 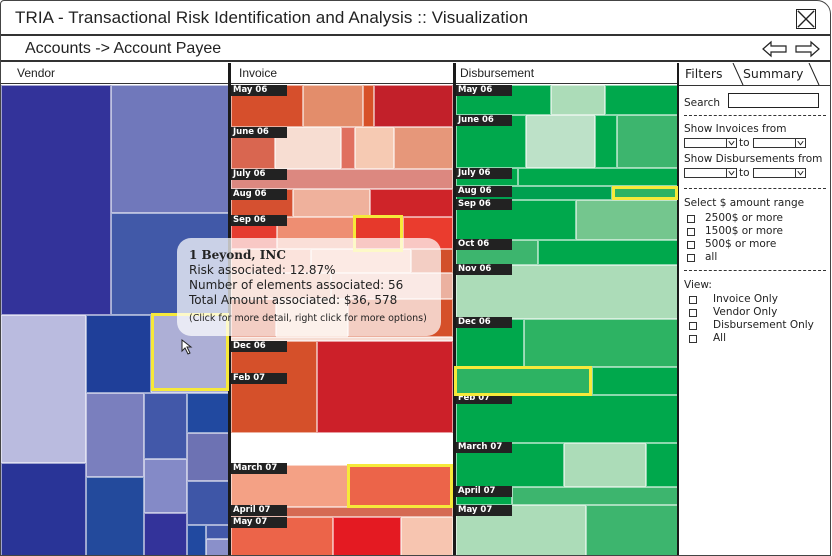 What do you see at coordinates (704, 73) in the screenshot?
I see `tab-filters: Filters` at bounding box center [704, 73].